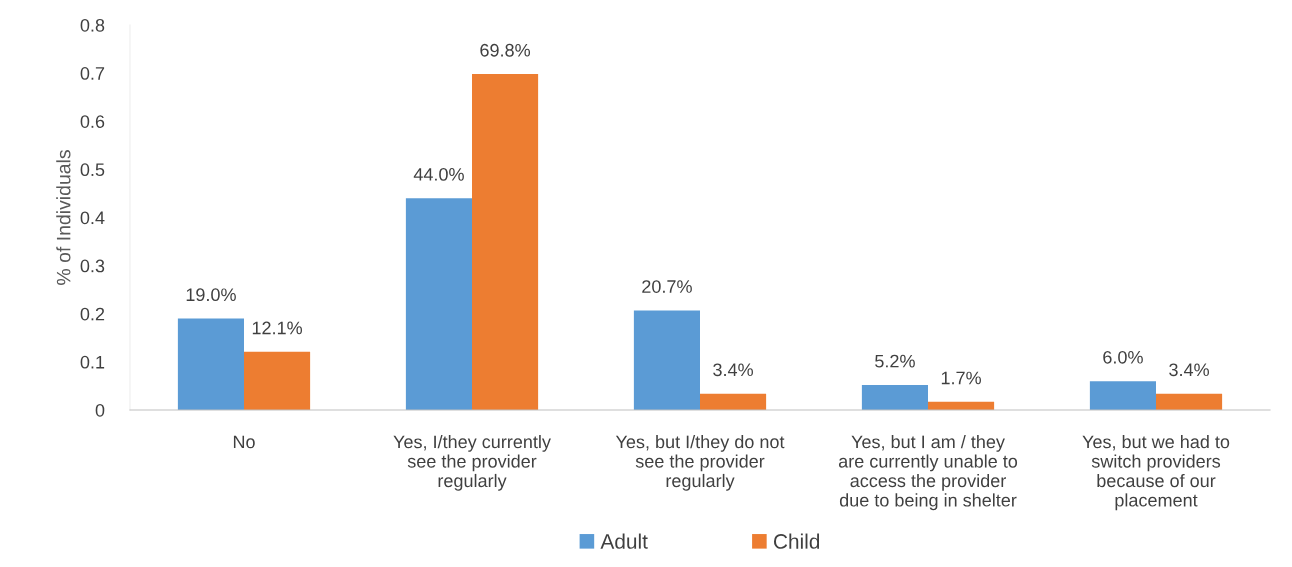 The image size is (1292, 567). I want to click on y-tick-label: 0.8, so click(92, 25).